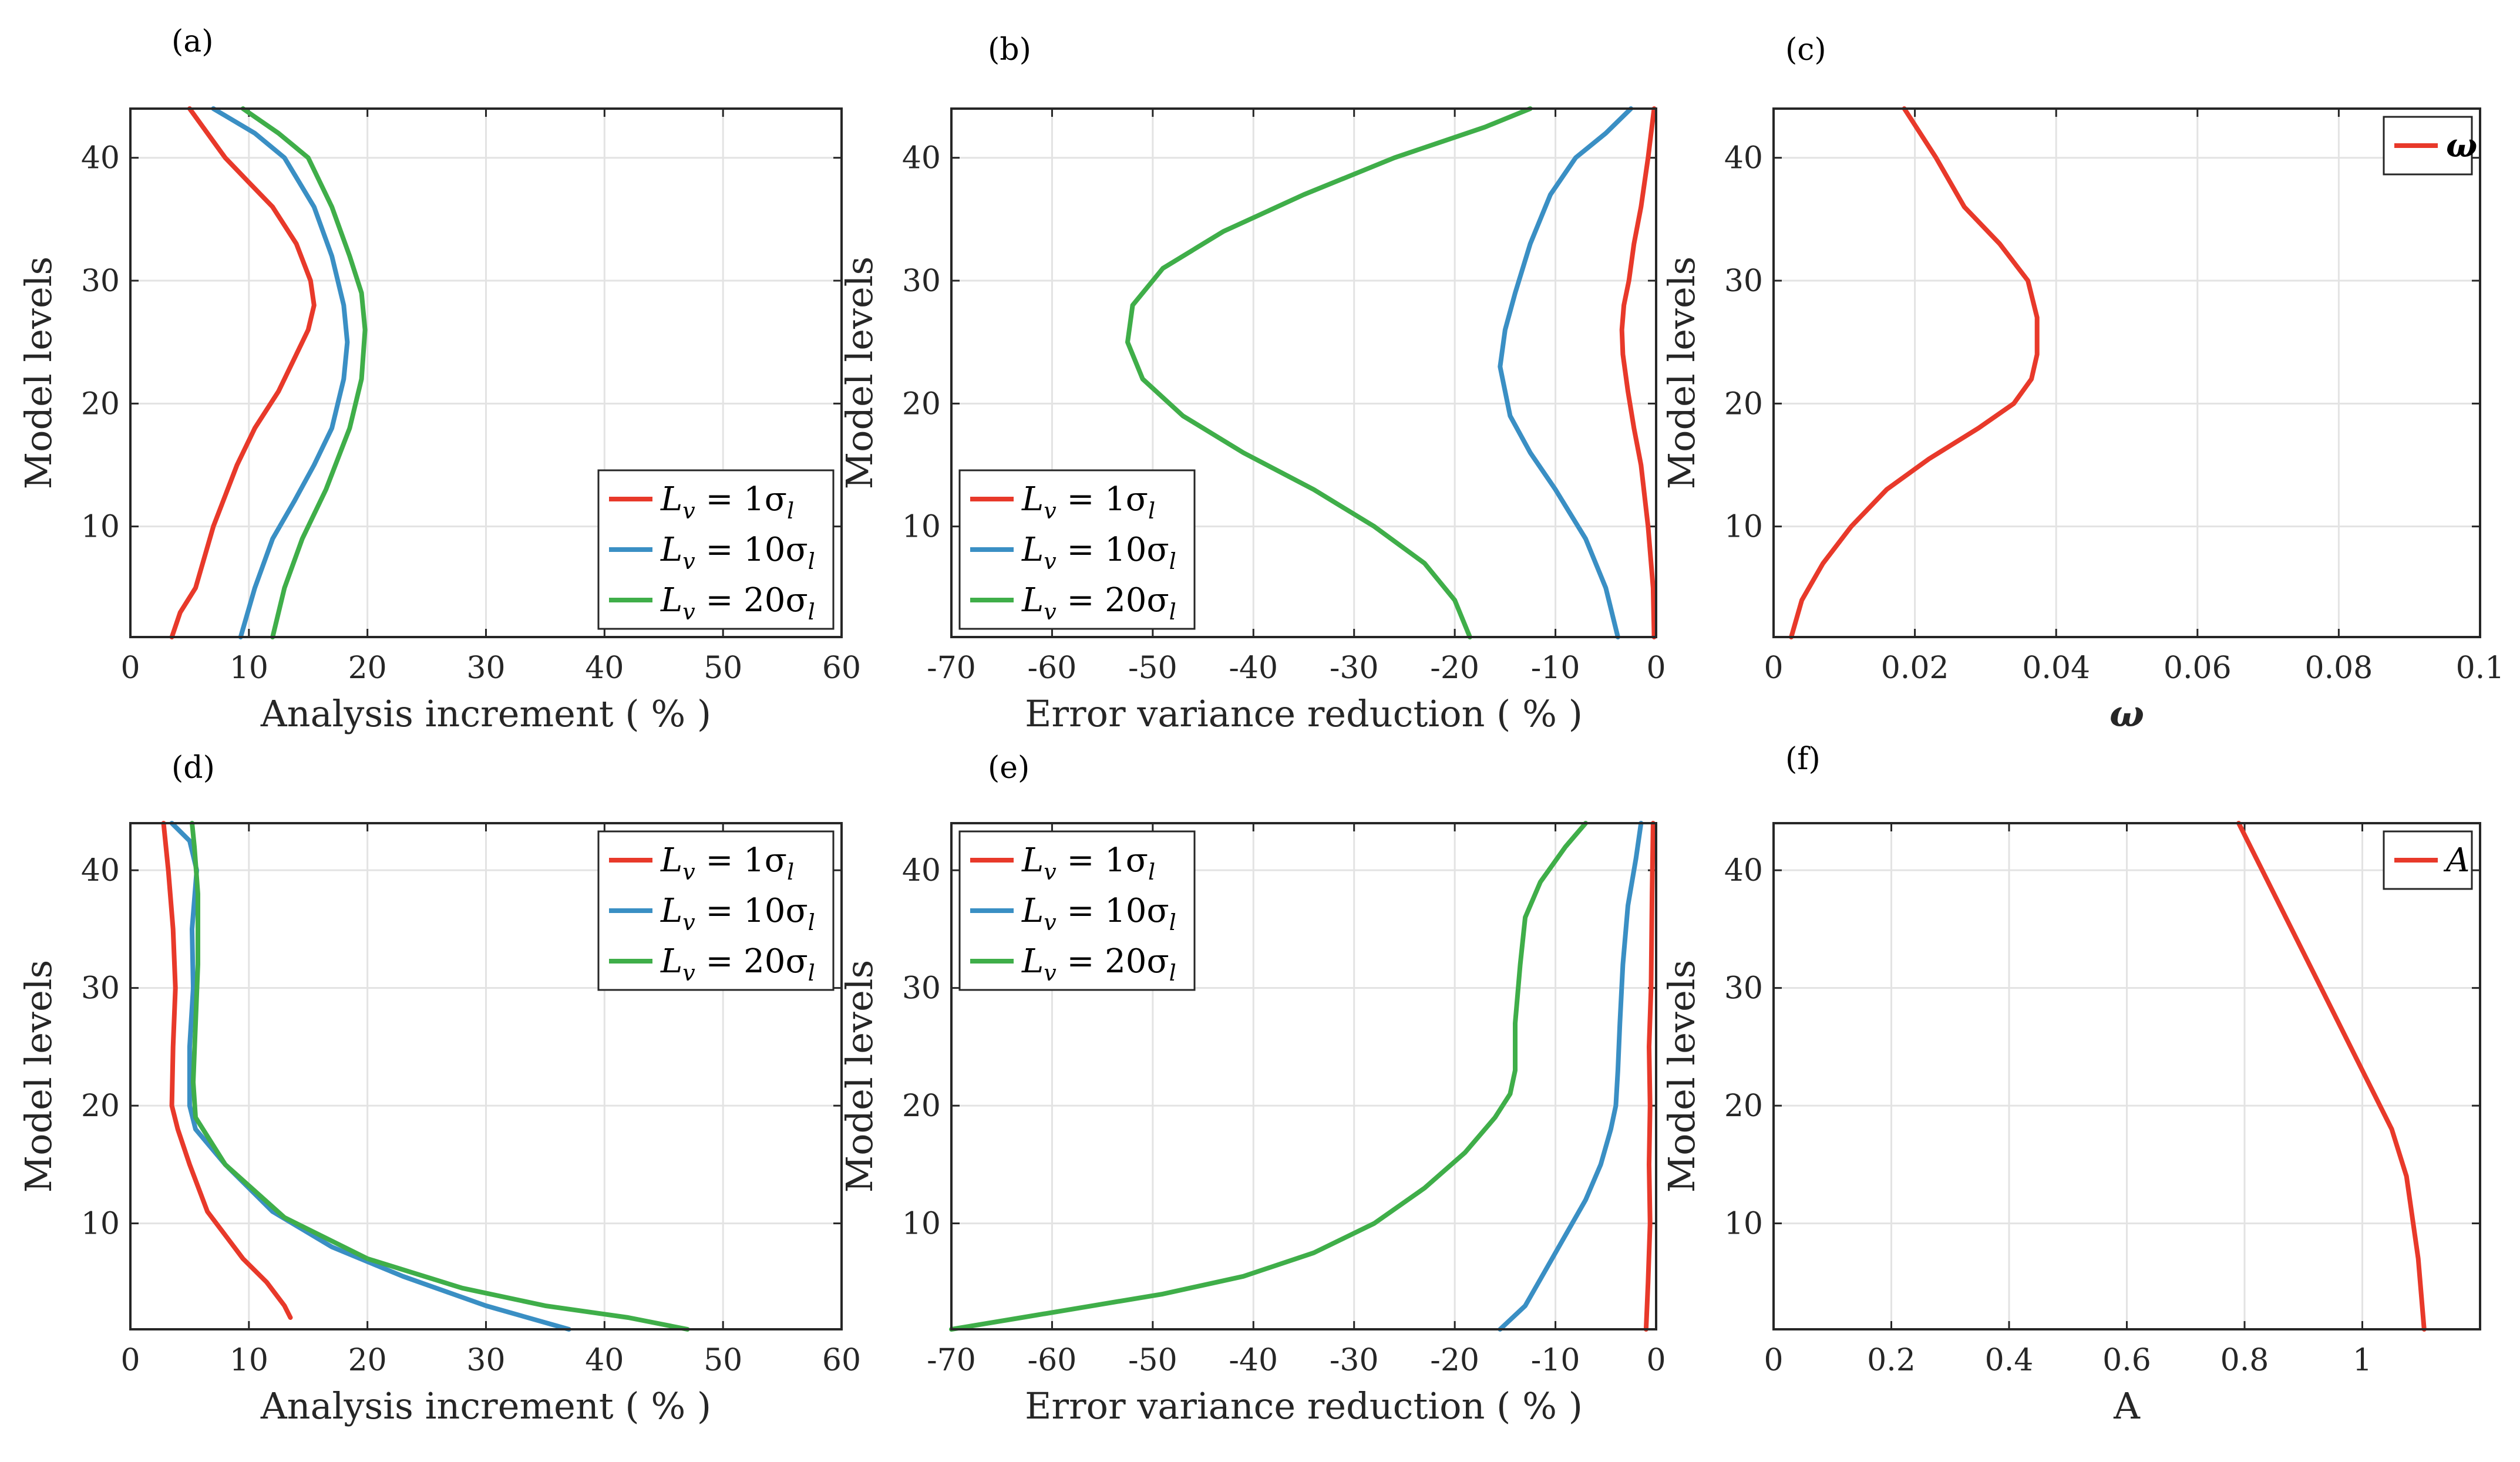  I want to click on x-tick-label: 40, so click(604, 1360).